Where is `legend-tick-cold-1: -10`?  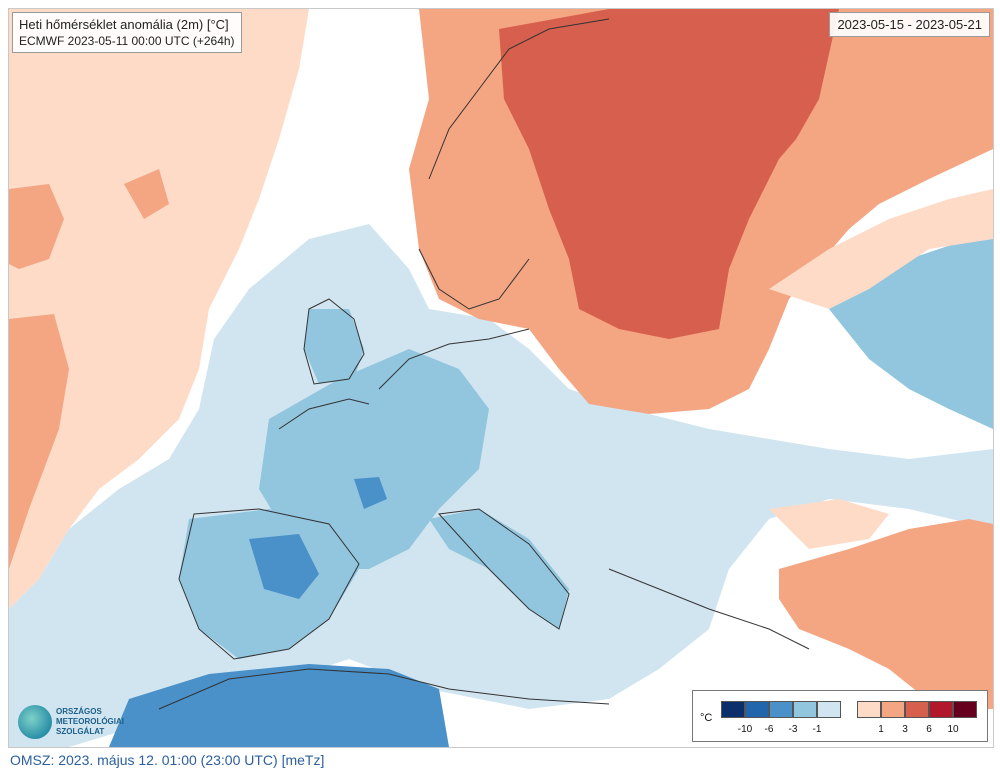 legend-tick-cold-1: -10 is located at coordinates (745, 729).